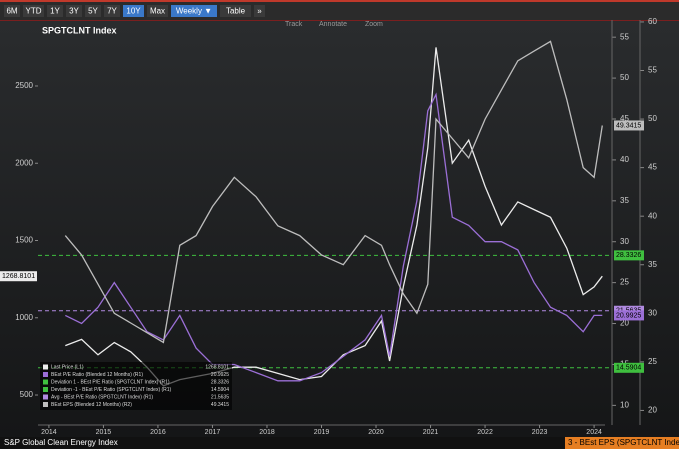 Image resolution: width=679 pixels, height=449 pixels. What do you see at coordinates (158, 432) in the screenshot?
I see `x-tick-label: 2016` at bounding box center [158, 432].